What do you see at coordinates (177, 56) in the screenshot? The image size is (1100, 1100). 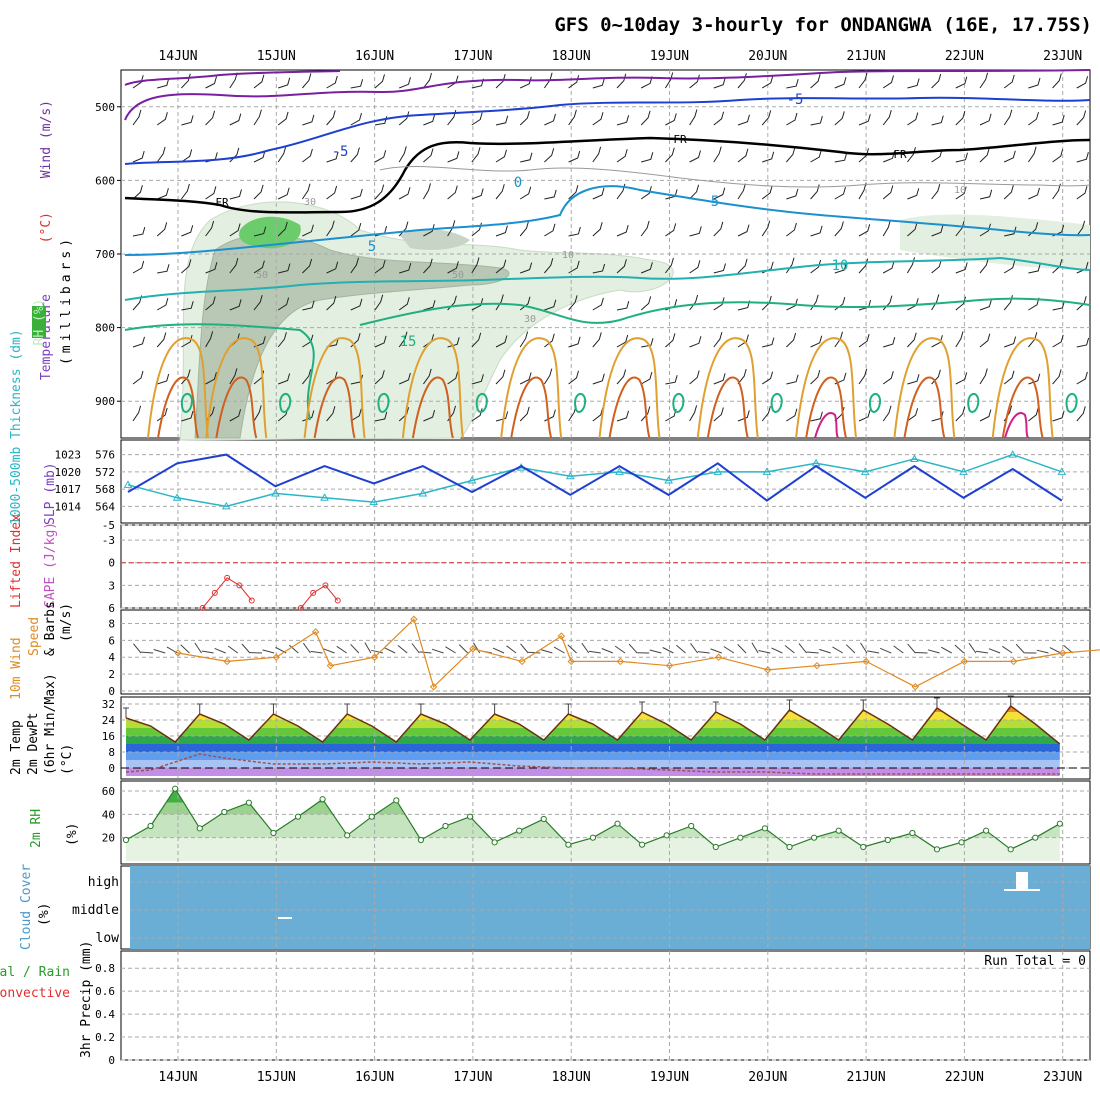 I see `date-label-top: 14JUN` at bounding box center [177, 56].